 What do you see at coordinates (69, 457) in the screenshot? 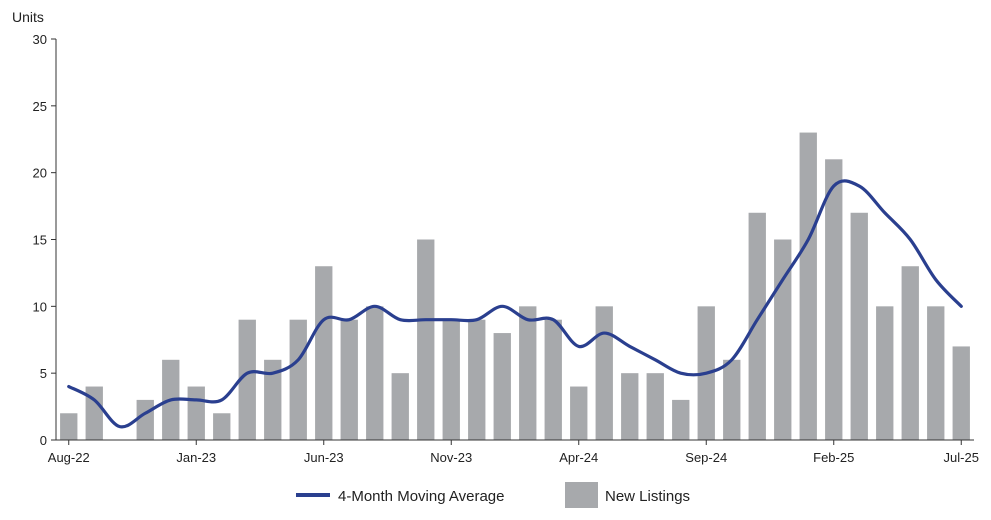
I see `x-tick-label: Aug-22` at bounding box center [69, 457].